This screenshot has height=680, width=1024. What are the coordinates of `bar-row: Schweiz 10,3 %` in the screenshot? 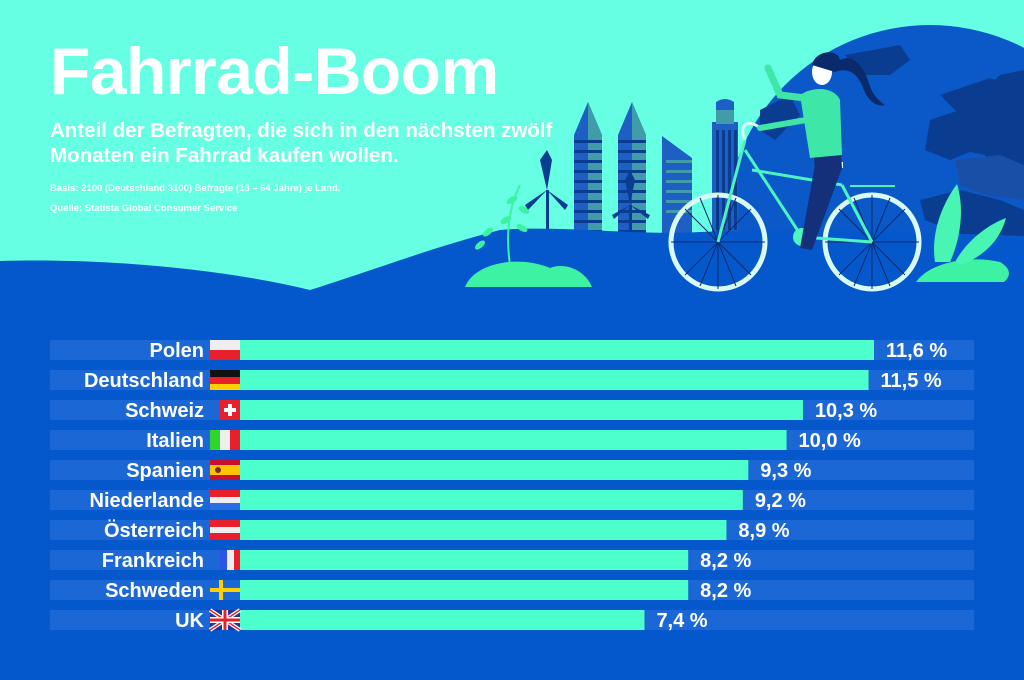 It's located at (512, 411).